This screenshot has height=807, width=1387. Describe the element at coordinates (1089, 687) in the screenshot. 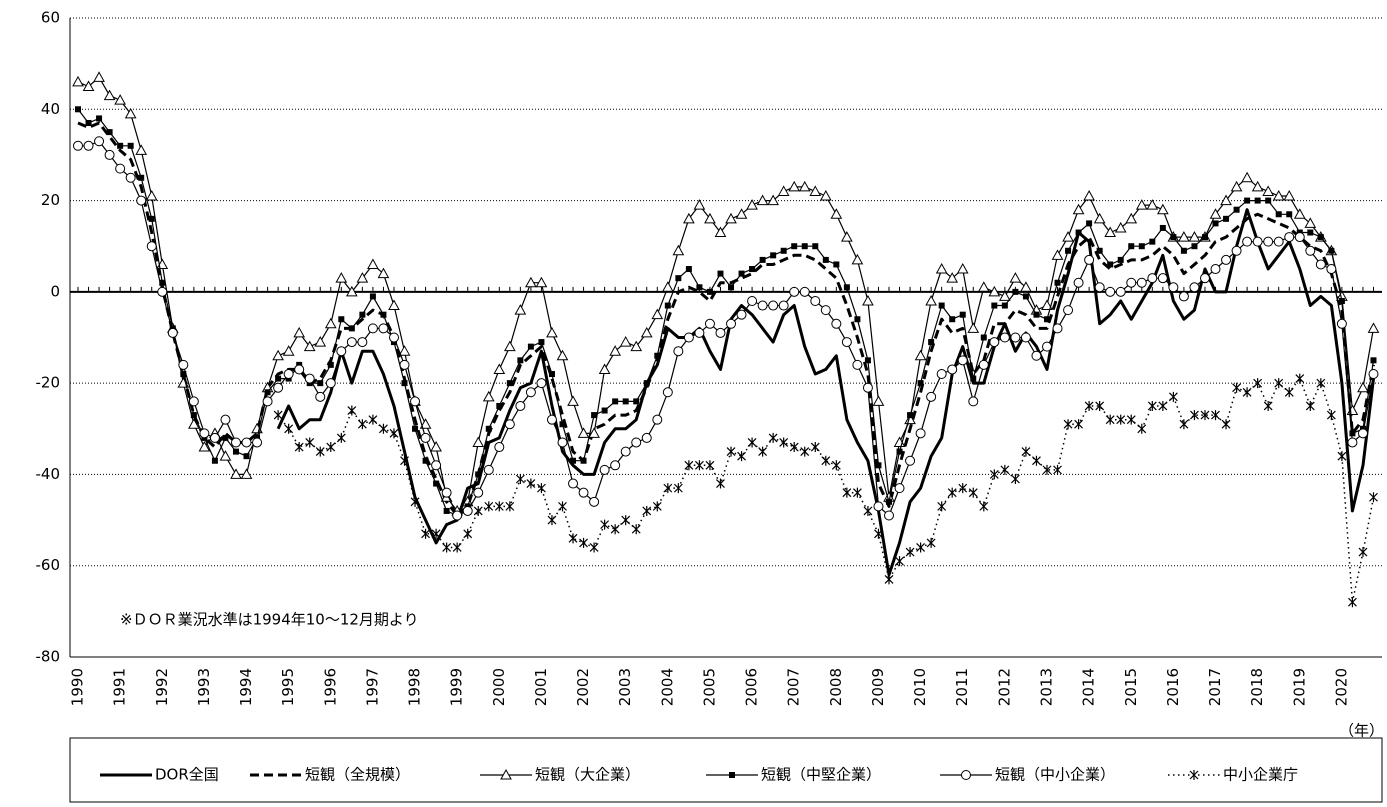

I see `x-tick-label: 2014` at that location.